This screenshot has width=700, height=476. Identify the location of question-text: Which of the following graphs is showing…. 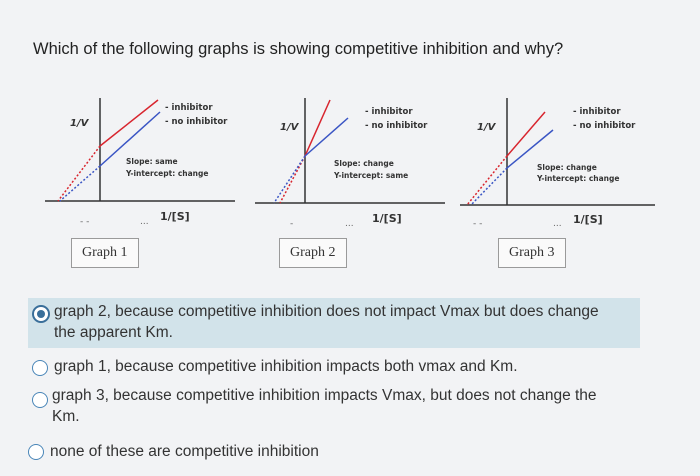
(298, 49).